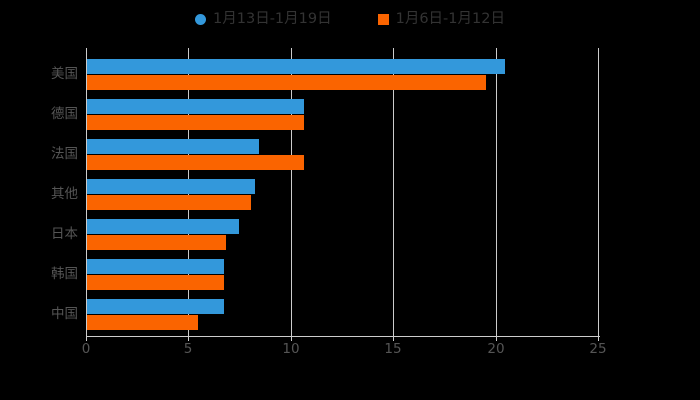 The image size is (700, 400). I want to click on y-axis-label-6: 中国, so click(64, 314).